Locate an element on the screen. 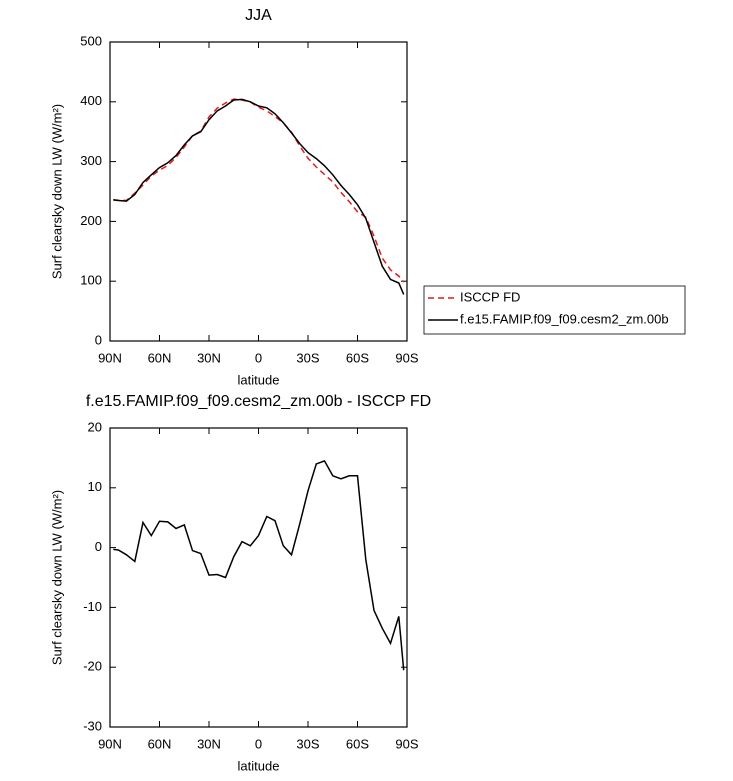 The height and width of the screenshot is (781, 733). y-tick-label: 400 is located at coordinates (91, 100).